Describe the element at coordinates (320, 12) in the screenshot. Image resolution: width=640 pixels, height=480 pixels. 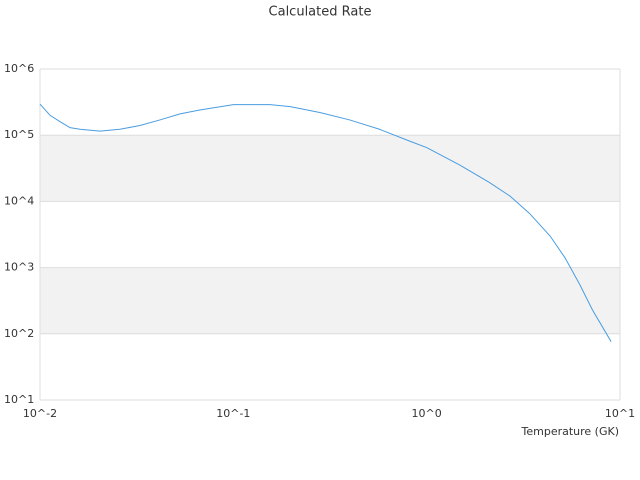
I see `chart-title: Calculated Rate` at that location.